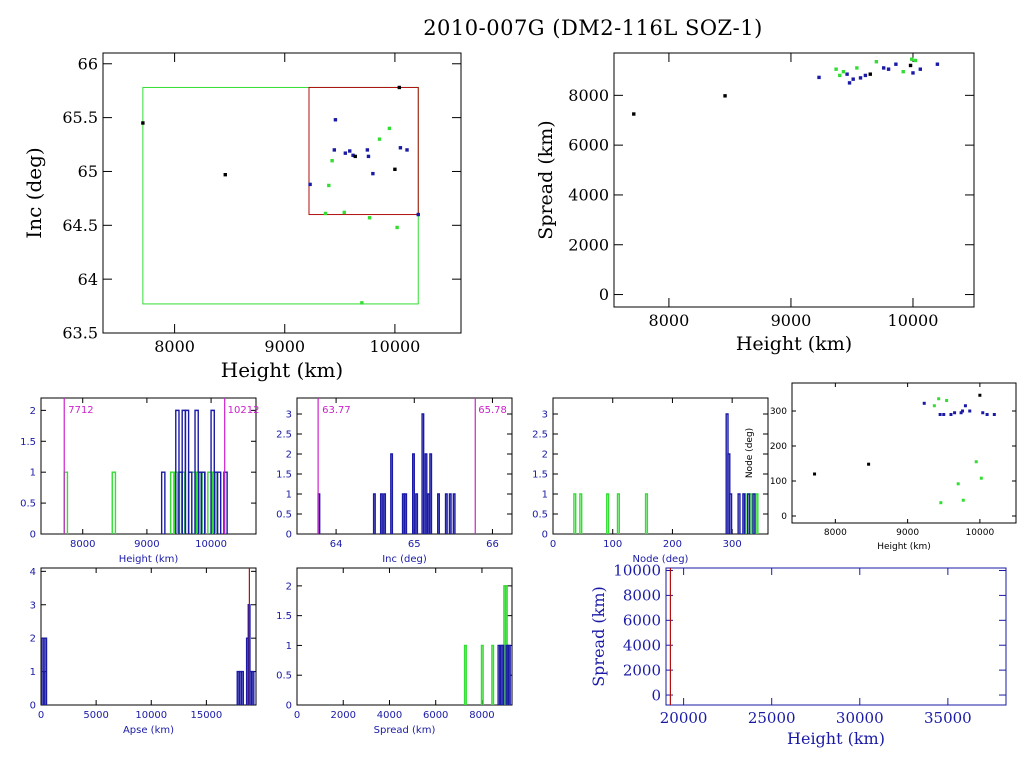  Describe the element at coordinates (778, 412) in the screenshot. I see `y-tick-label: 300` at that location.